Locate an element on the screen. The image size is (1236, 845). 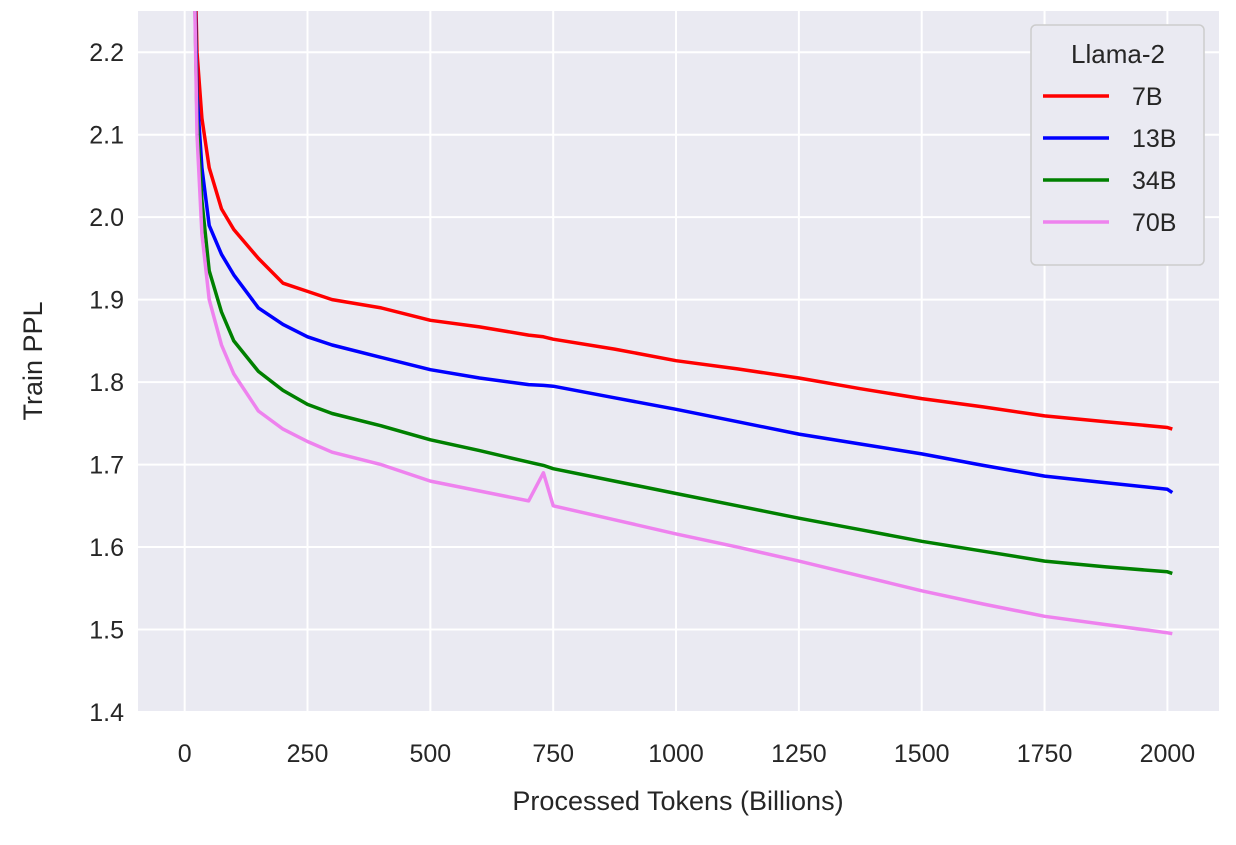
x-tick-label: 0 is located at coordinates (185, 754).